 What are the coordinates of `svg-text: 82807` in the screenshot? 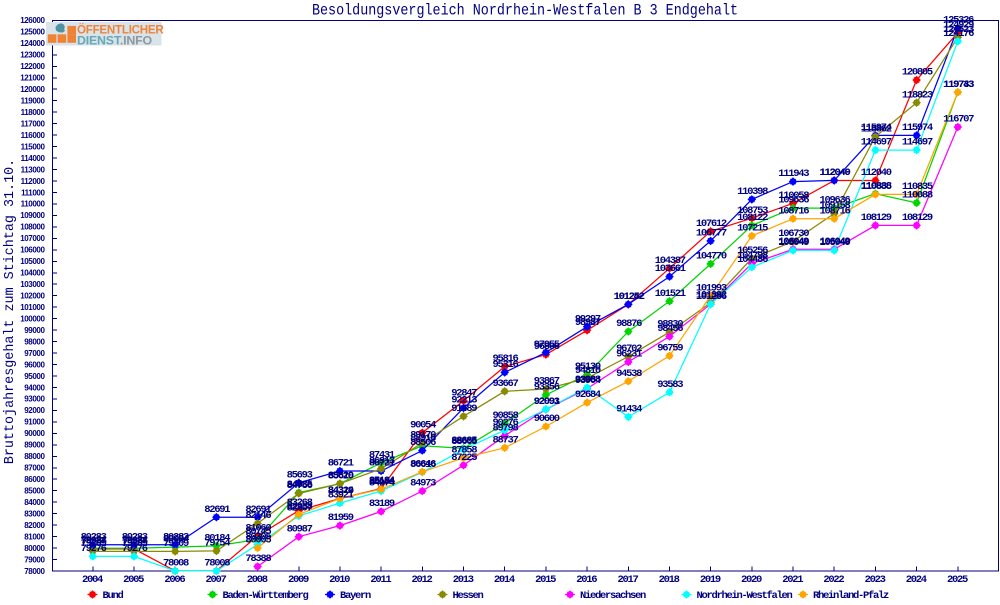 It's located at (300, 509).